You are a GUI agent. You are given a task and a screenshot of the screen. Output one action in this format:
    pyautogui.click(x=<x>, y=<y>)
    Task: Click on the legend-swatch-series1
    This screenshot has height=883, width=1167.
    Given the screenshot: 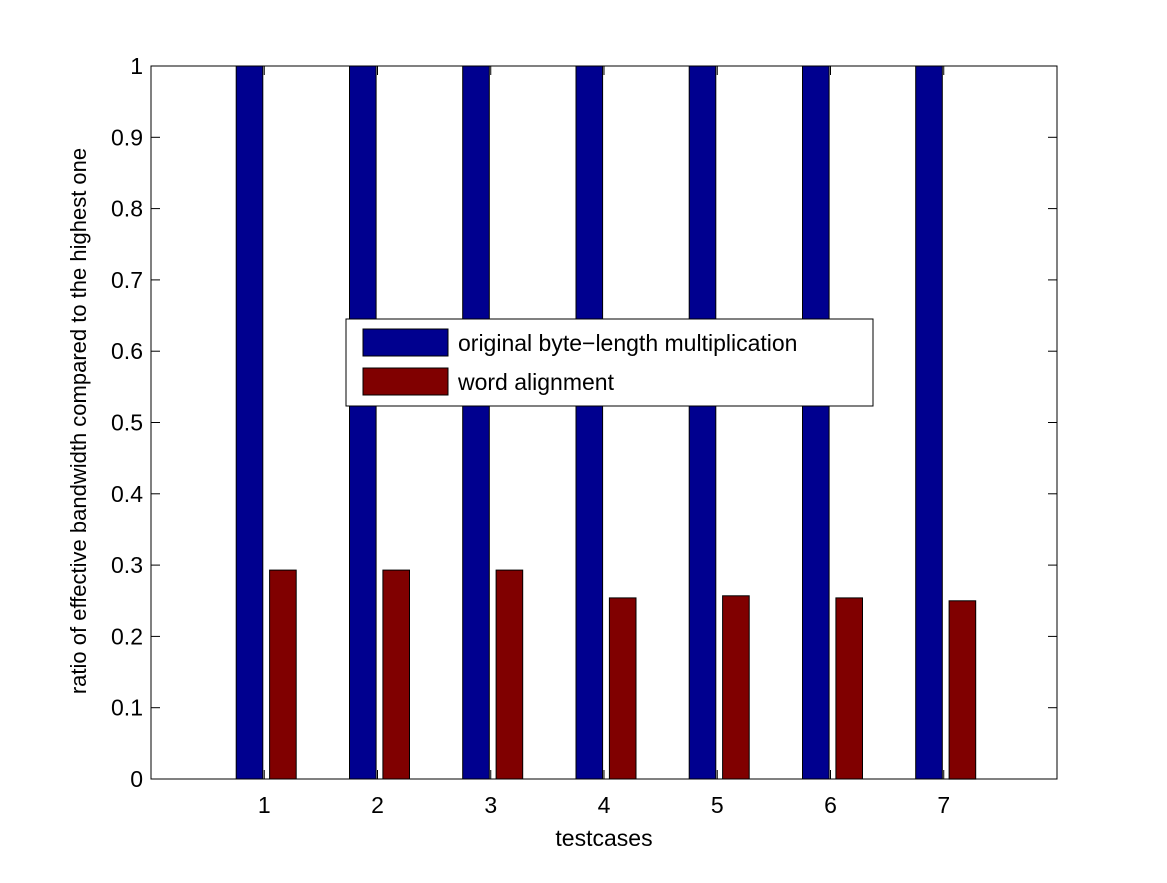 What is the action you would take?
    pyautogui.click(x=405, y=342)
    